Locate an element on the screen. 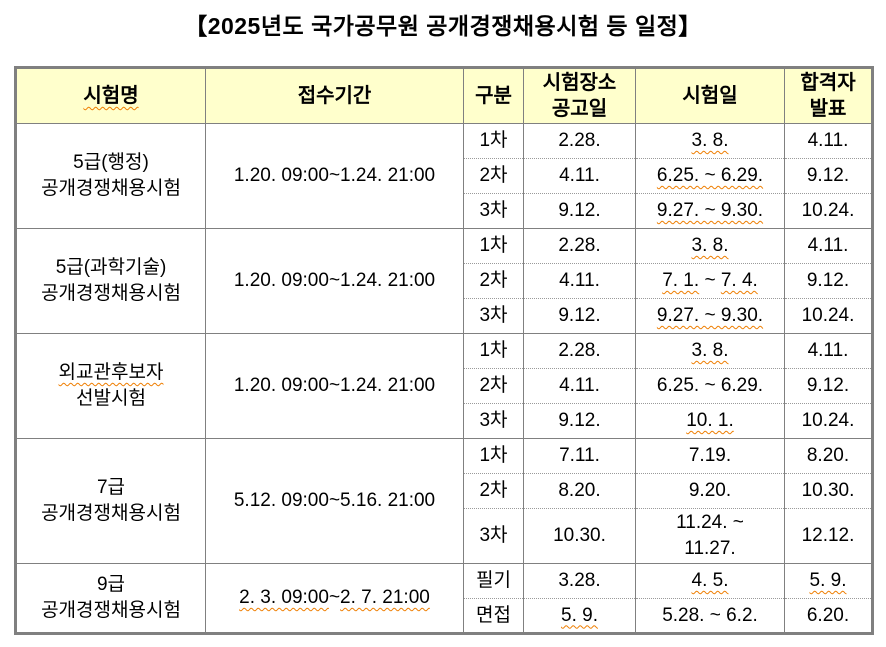  text-segment: 시험일 is located at coordinates (710, 96).